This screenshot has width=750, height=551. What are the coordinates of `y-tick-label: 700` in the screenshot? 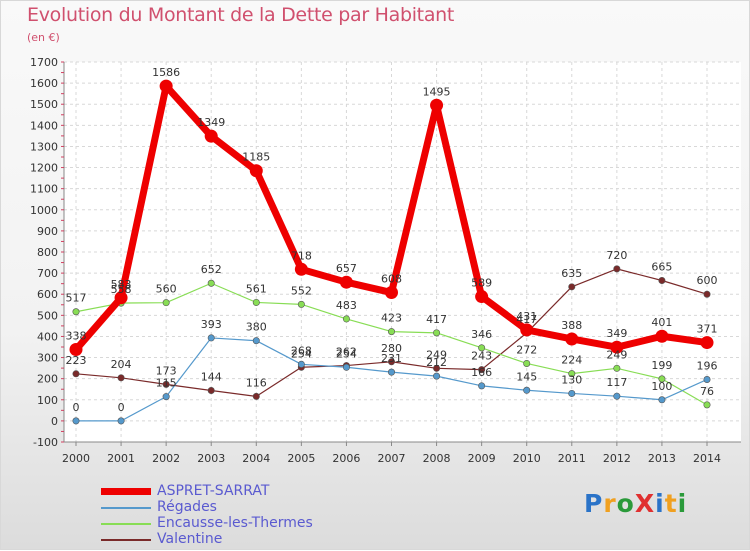 It's located at (47, 273).